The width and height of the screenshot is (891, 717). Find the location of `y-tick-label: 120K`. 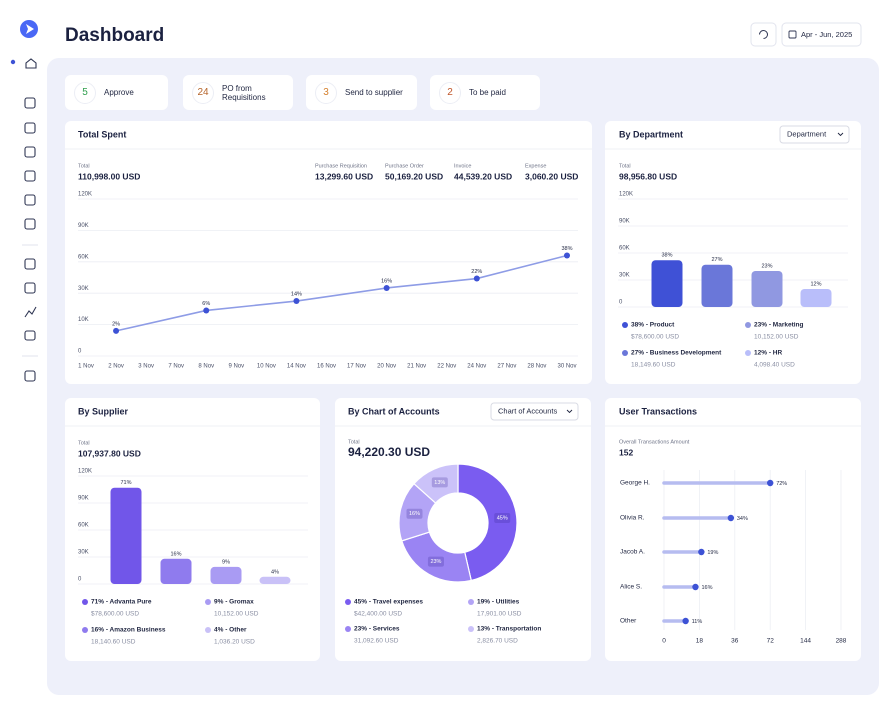

y-tick-label: 120K is located at coordinates (85, 472).